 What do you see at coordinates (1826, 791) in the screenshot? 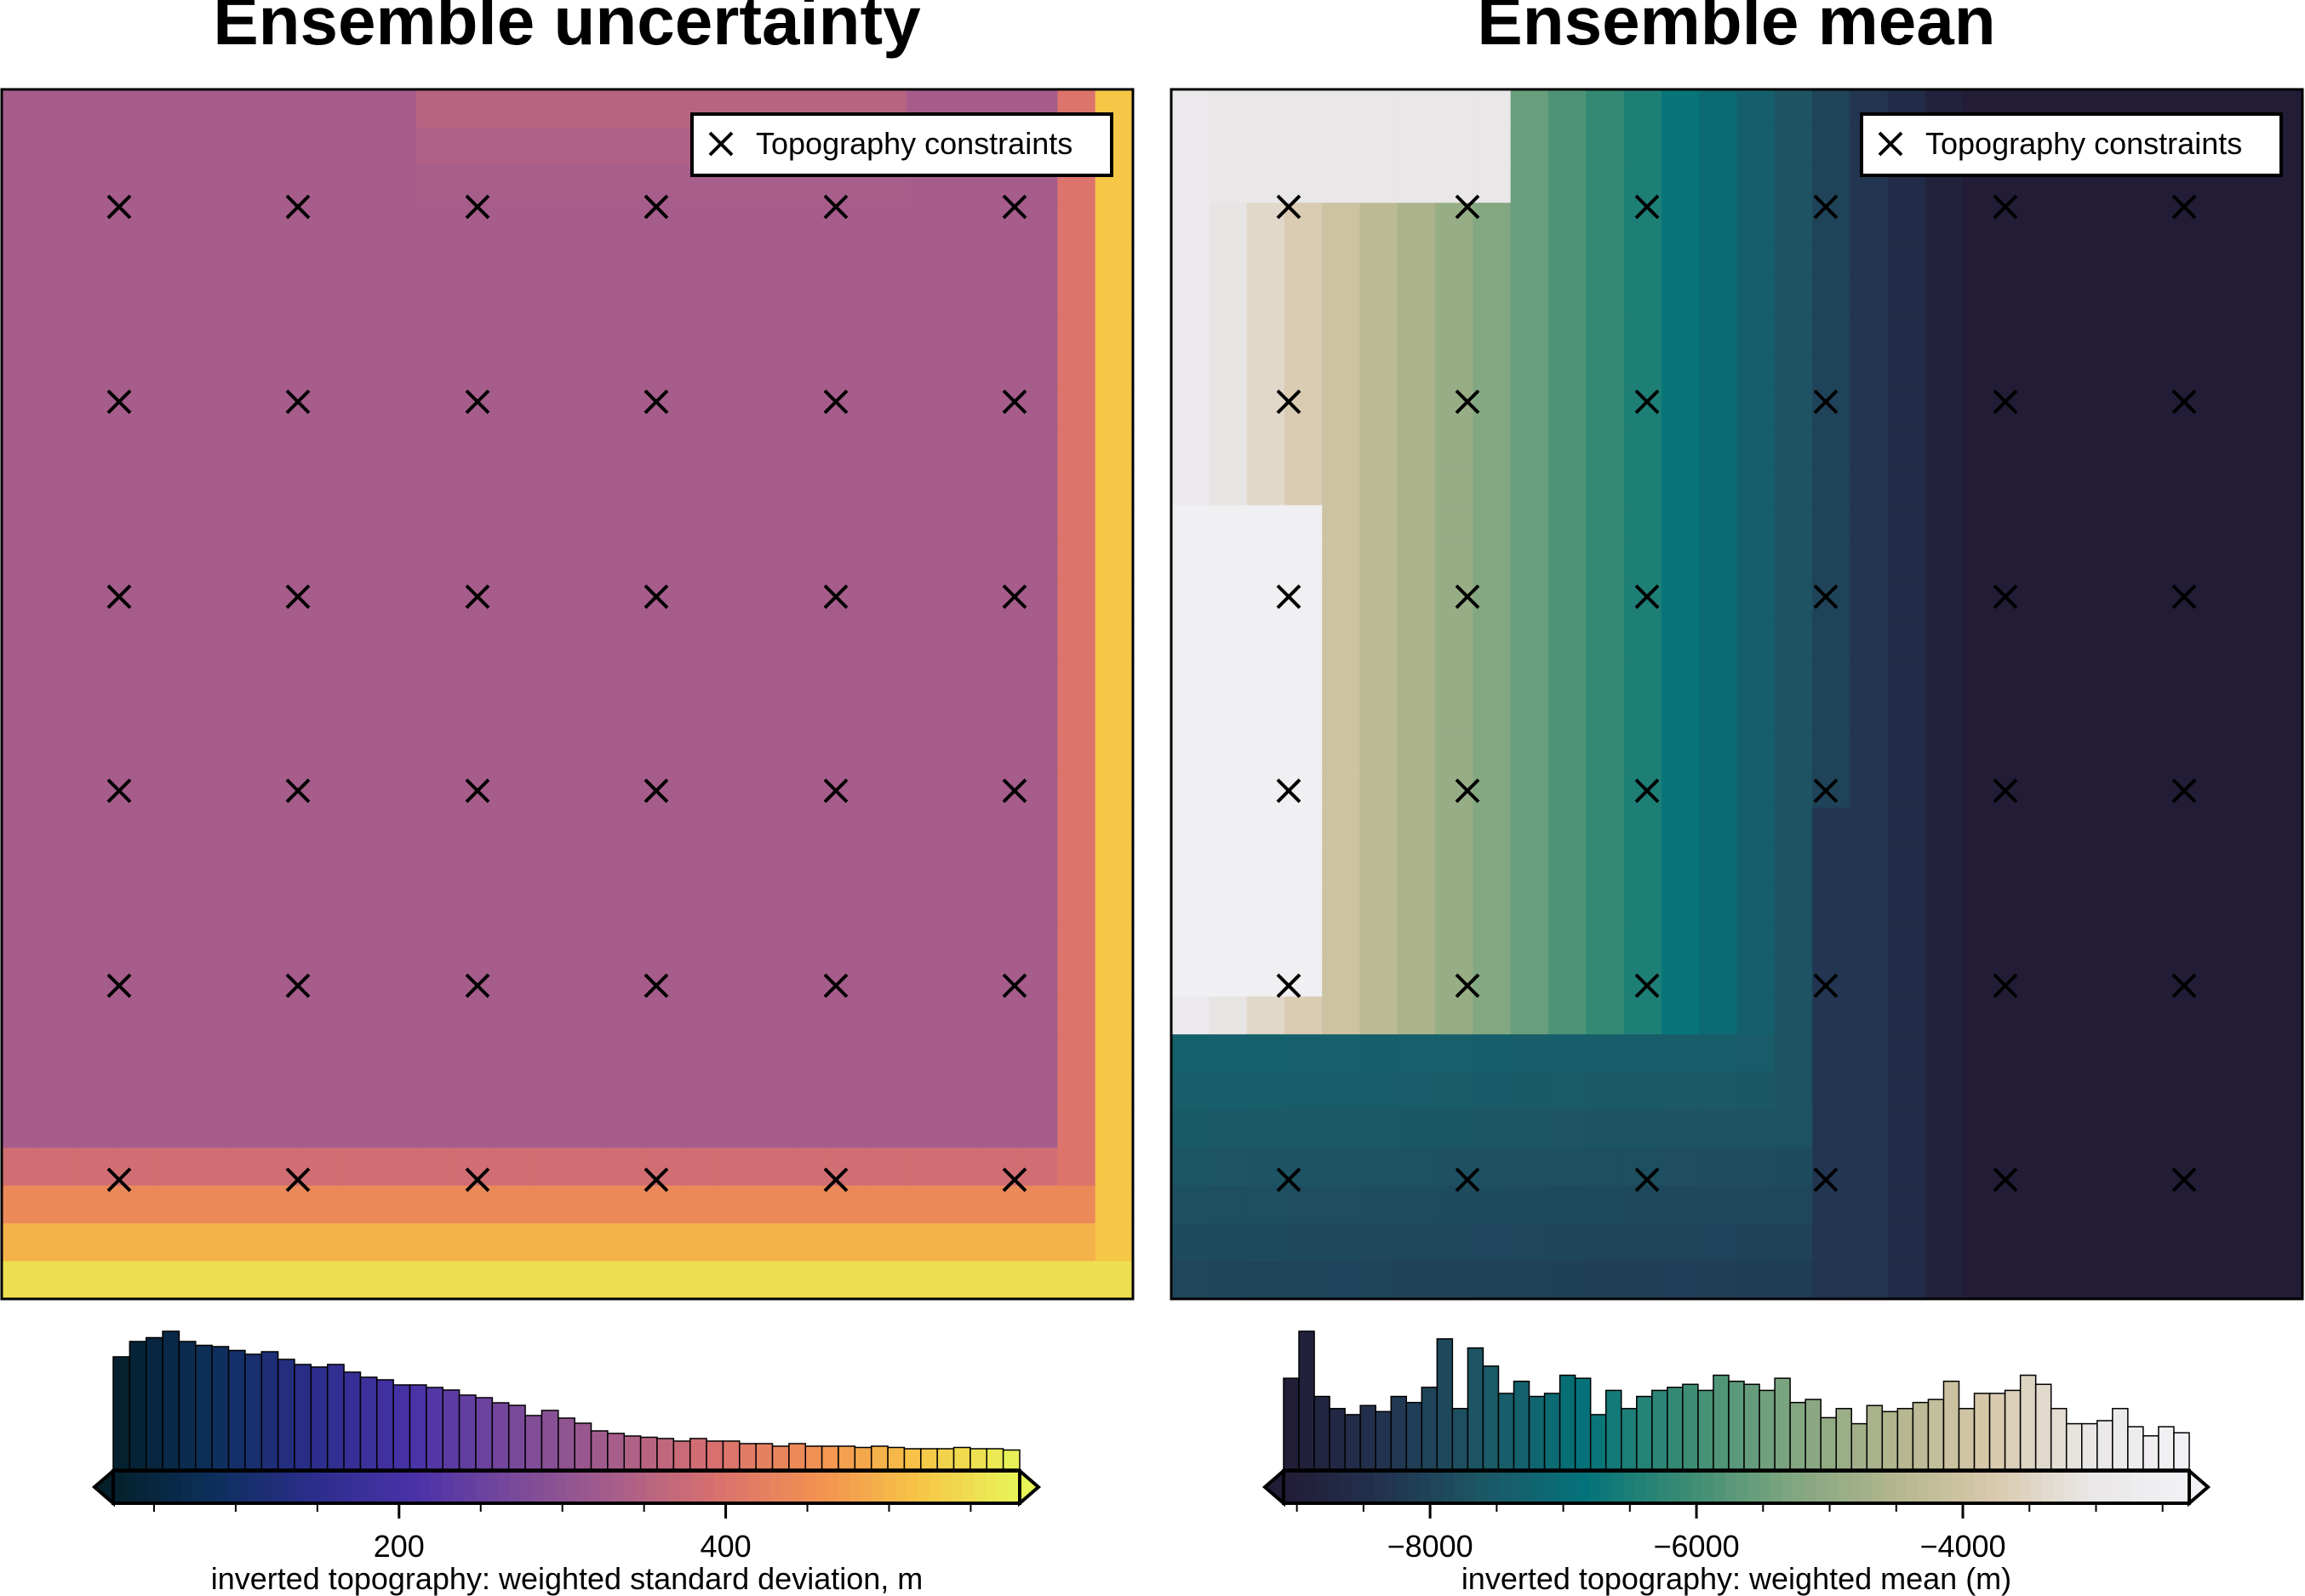
I see `mean-constraint-x-icon` at bounding box center [1826, 791].